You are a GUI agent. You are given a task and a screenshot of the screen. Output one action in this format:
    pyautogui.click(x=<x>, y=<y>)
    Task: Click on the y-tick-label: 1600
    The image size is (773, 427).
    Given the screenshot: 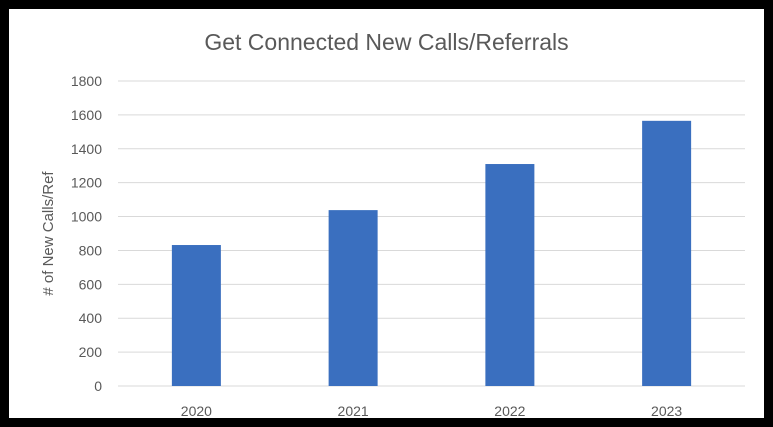 What is the action you would take?
    pyautogui.click(x=86, y=115)
    